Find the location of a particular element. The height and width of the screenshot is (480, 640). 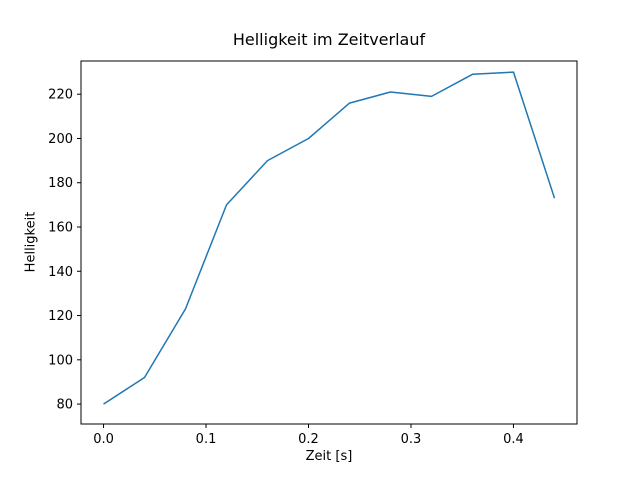

x-axis-label: Zeit [s] is located at coordinates (329, 456).